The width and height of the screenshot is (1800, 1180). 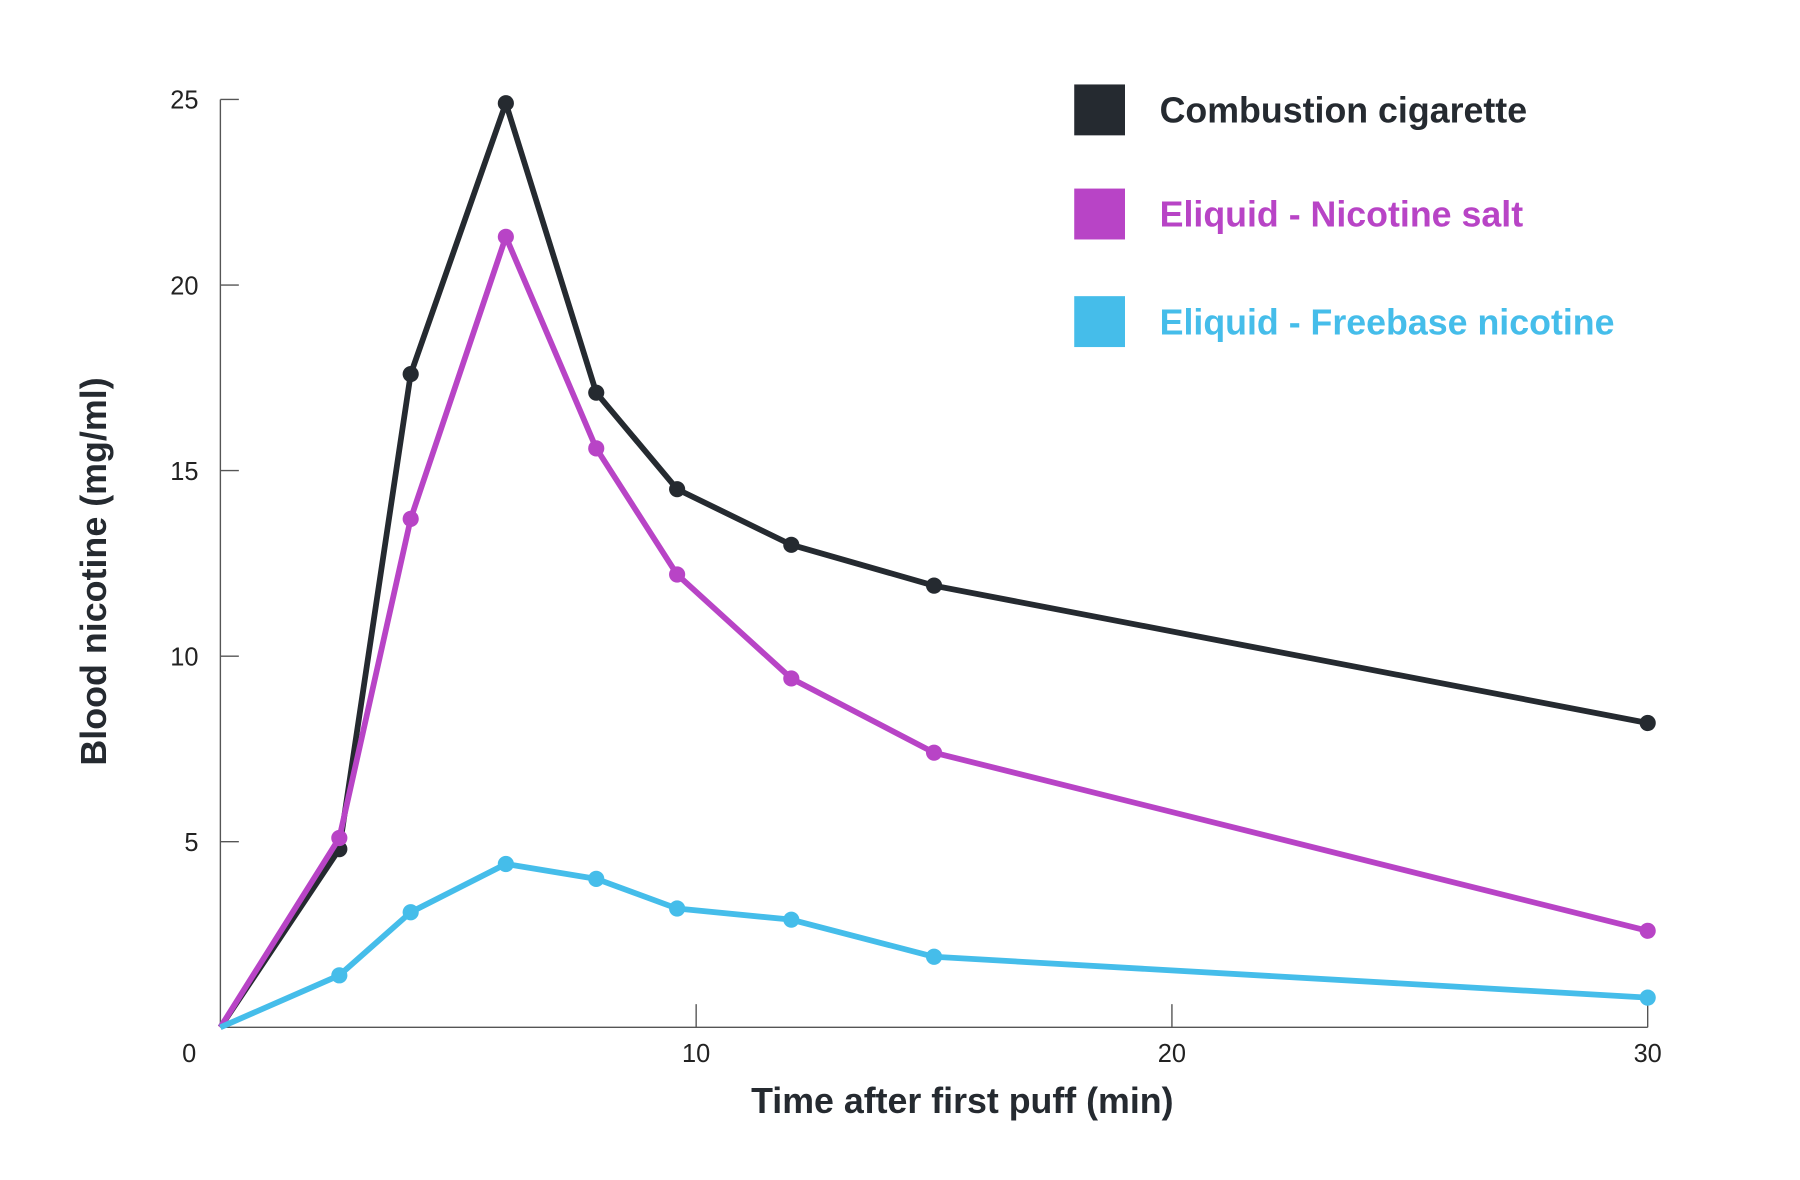 What do you see at coordinates (189, 1054) in the screenshot?
I see `x-tick-label: 0` at bounding box center [189, 1054].